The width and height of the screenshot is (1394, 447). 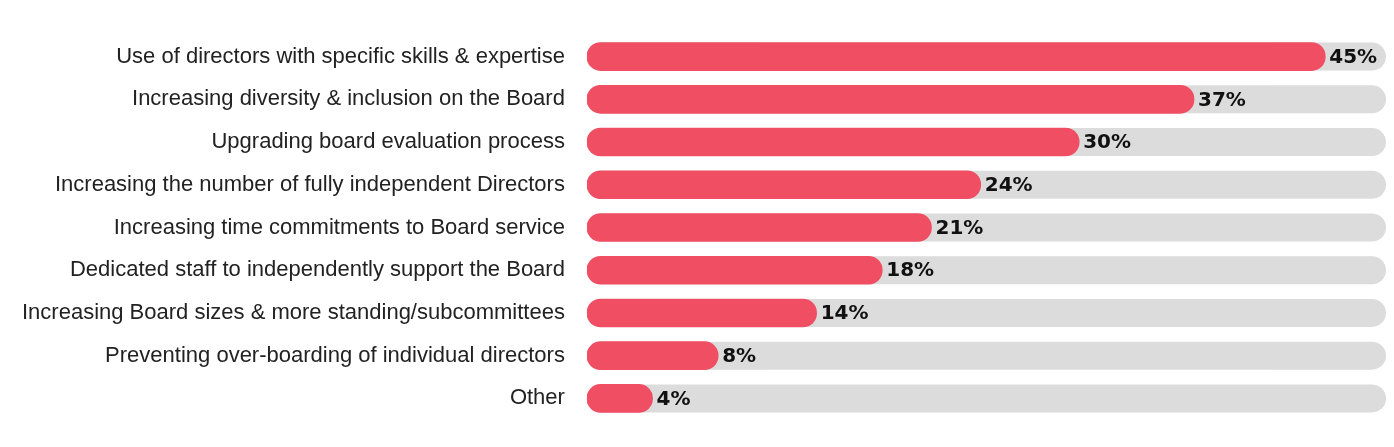 What do you see at coordinates (673, 397) in the screenshot?
I see `data-label: 4%` at bounding box center [673, 397].